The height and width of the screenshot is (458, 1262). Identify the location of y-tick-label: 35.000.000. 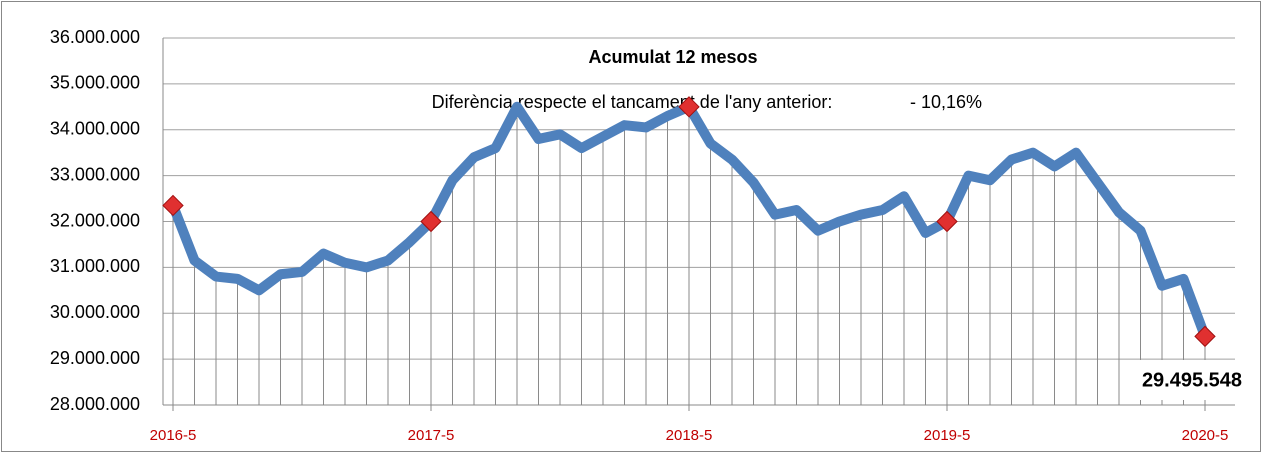
(95, 83).